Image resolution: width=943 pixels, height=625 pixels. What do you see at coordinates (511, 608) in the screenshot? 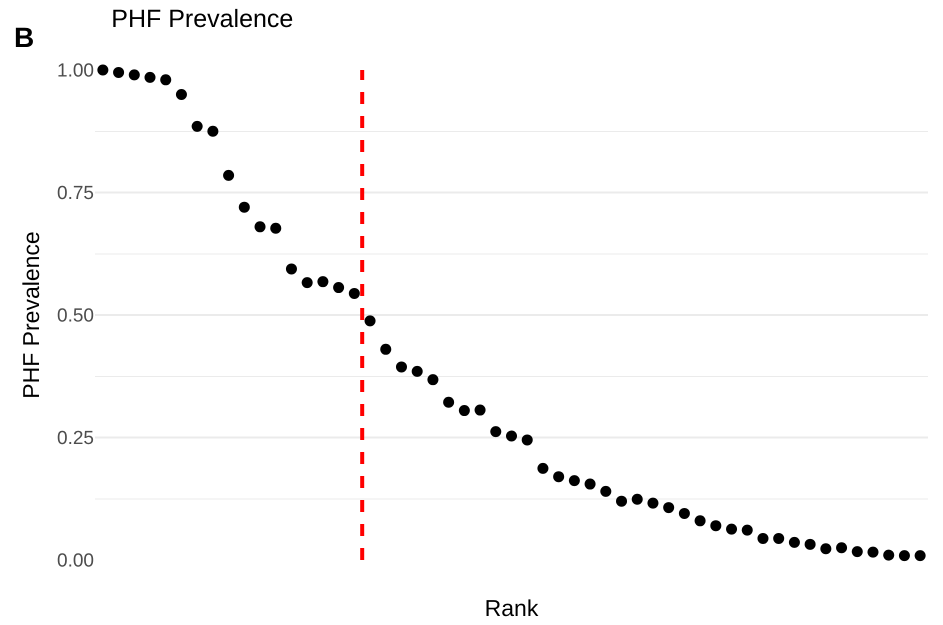
I see `x-axis-title: Rank` at bounding box center [511, 608].